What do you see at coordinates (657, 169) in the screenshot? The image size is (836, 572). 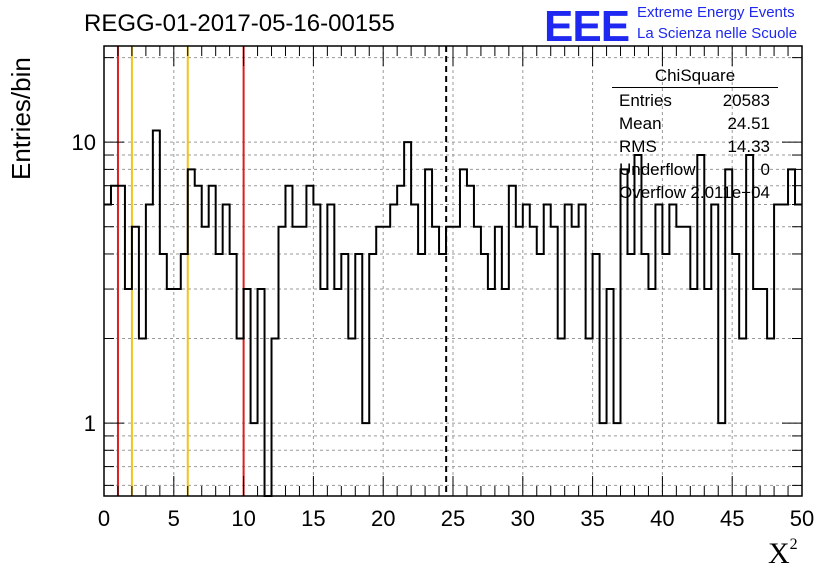 I see `stats-label: Underflow` at bounding box center [657, 169].